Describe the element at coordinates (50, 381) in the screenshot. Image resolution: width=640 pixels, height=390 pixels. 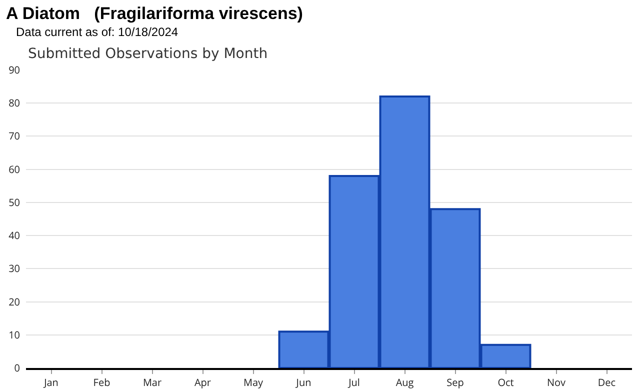
I see `x-tick-label: Jan` at that location.